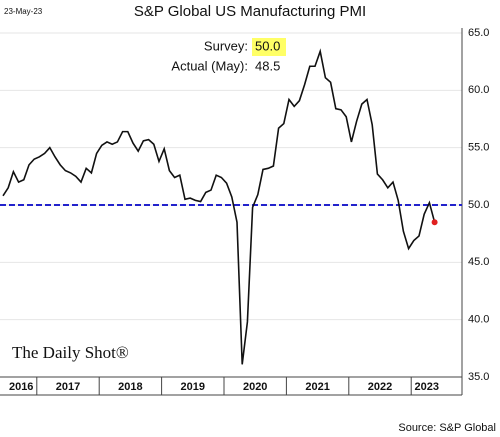  What do you see at coordinates (130, 387) in the screenshot?
I see `x-tick-label: 2018` at bounding box center [130, 387].